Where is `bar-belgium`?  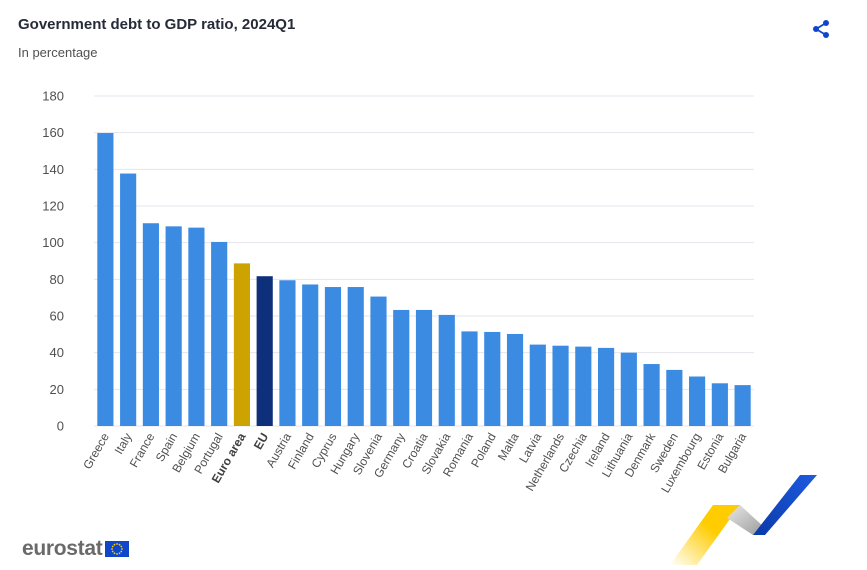 bar-belgium is located at coordinates (196, 326).